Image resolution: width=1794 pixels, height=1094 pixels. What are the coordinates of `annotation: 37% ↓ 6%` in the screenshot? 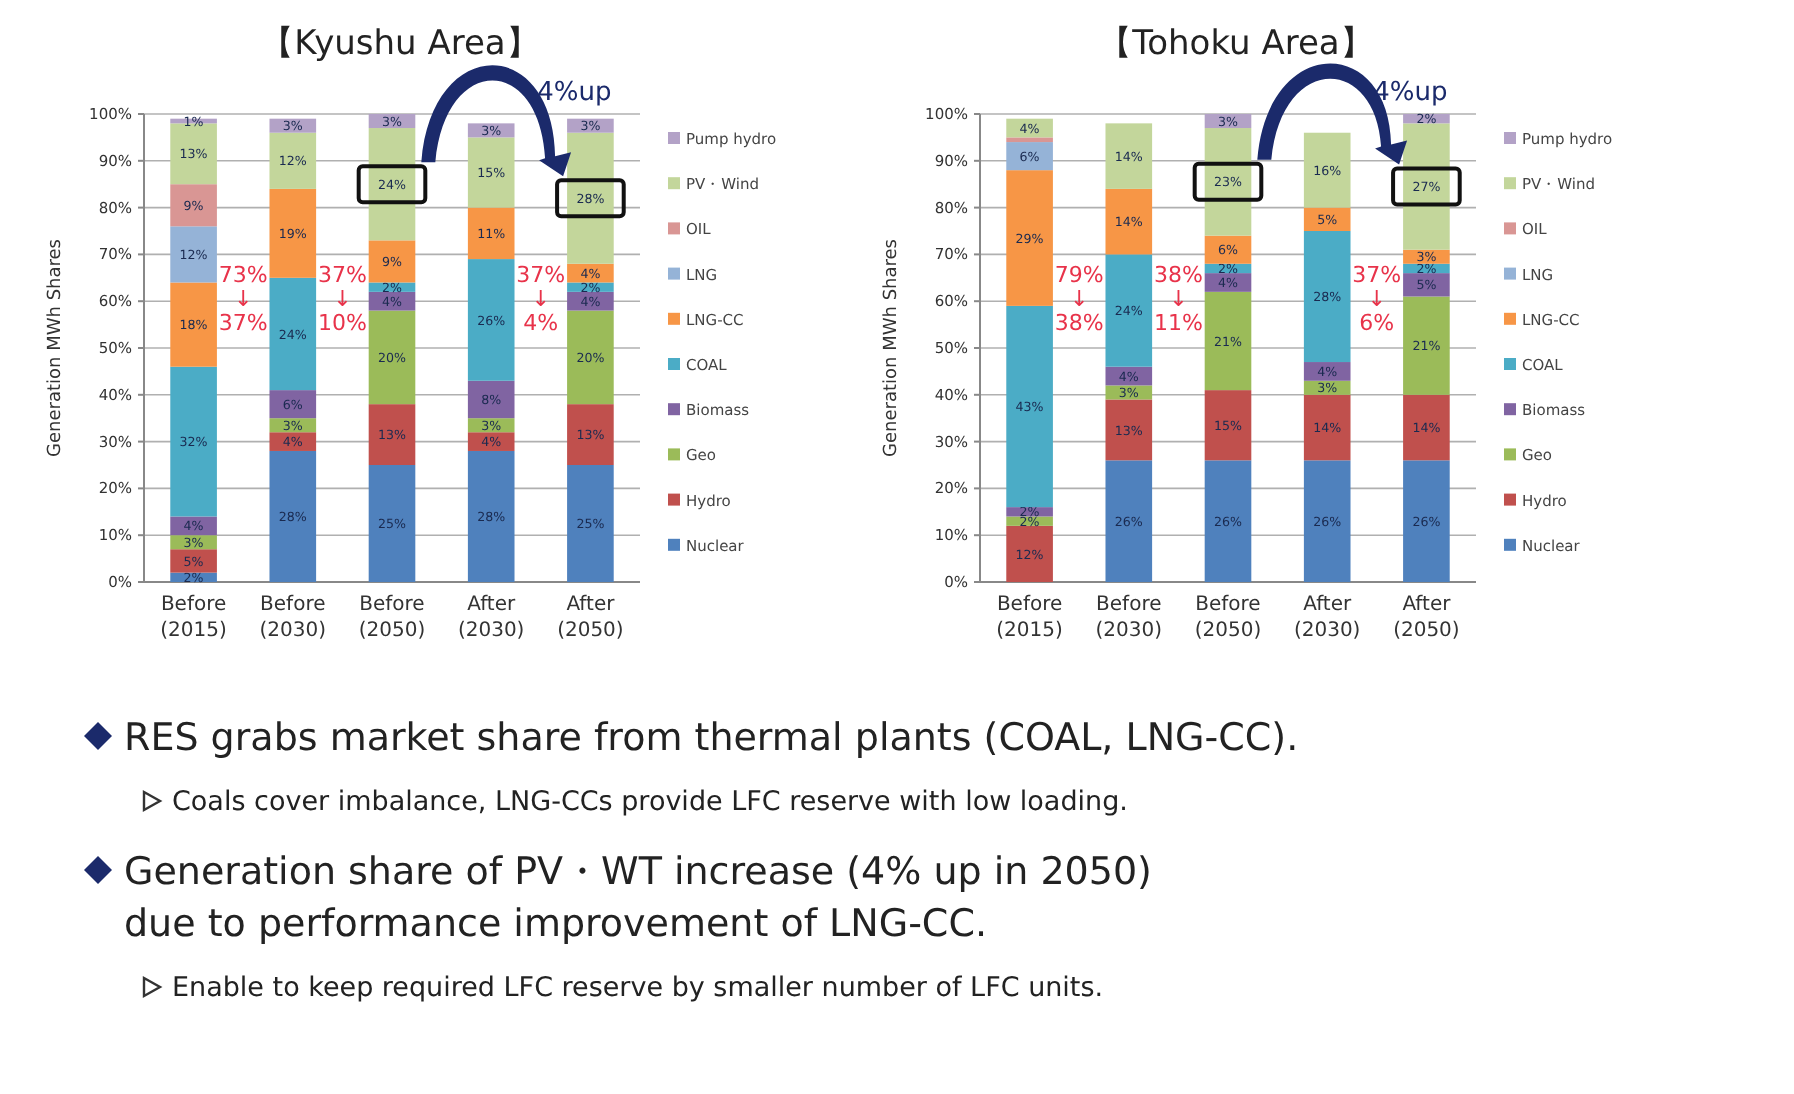 It's located at (1377, 299).